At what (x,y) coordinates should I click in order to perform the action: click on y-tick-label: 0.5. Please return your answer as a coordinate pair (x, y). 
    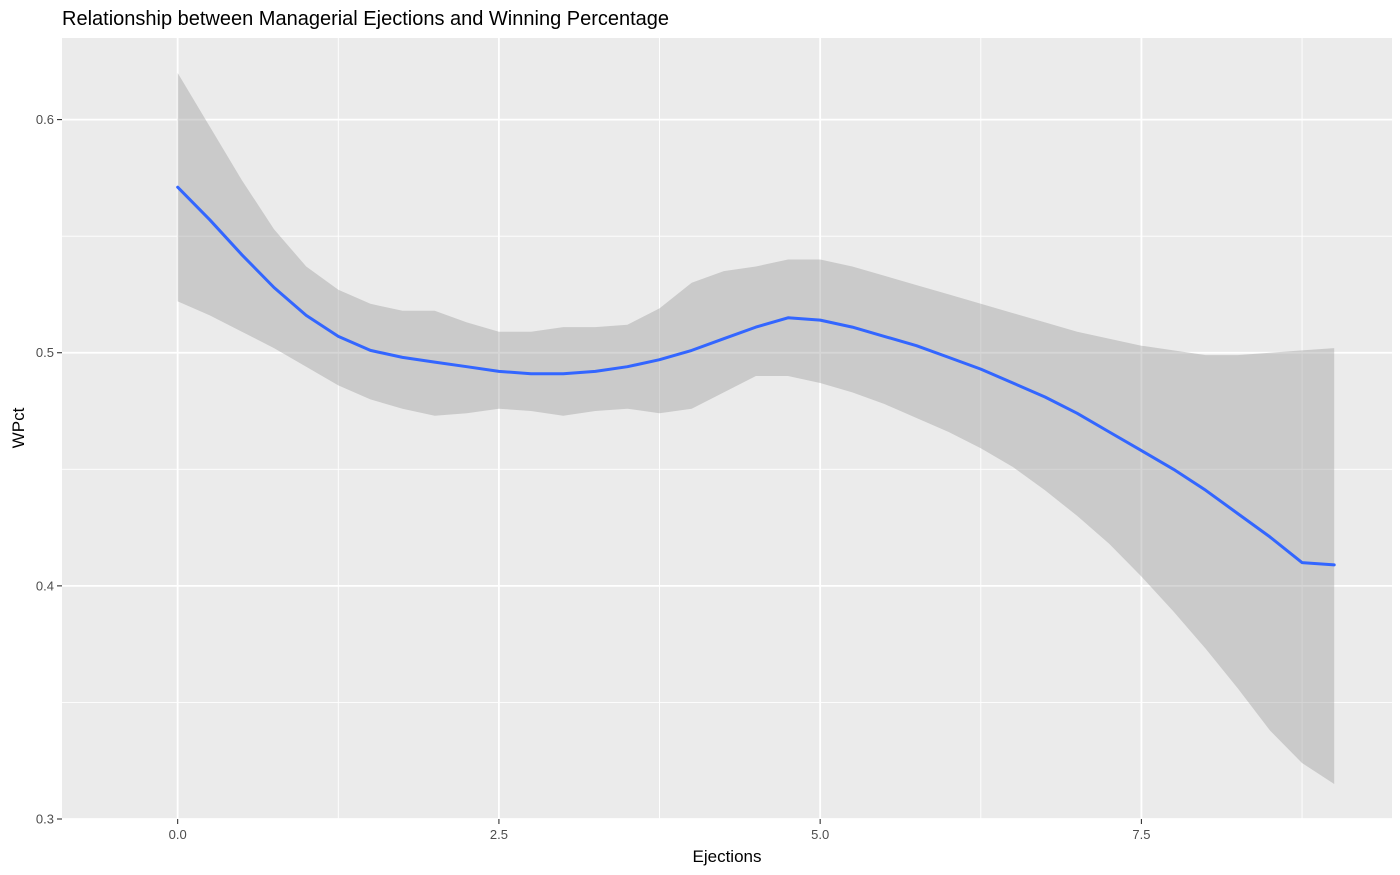
    Looking at the image, I should click on (45, 352).